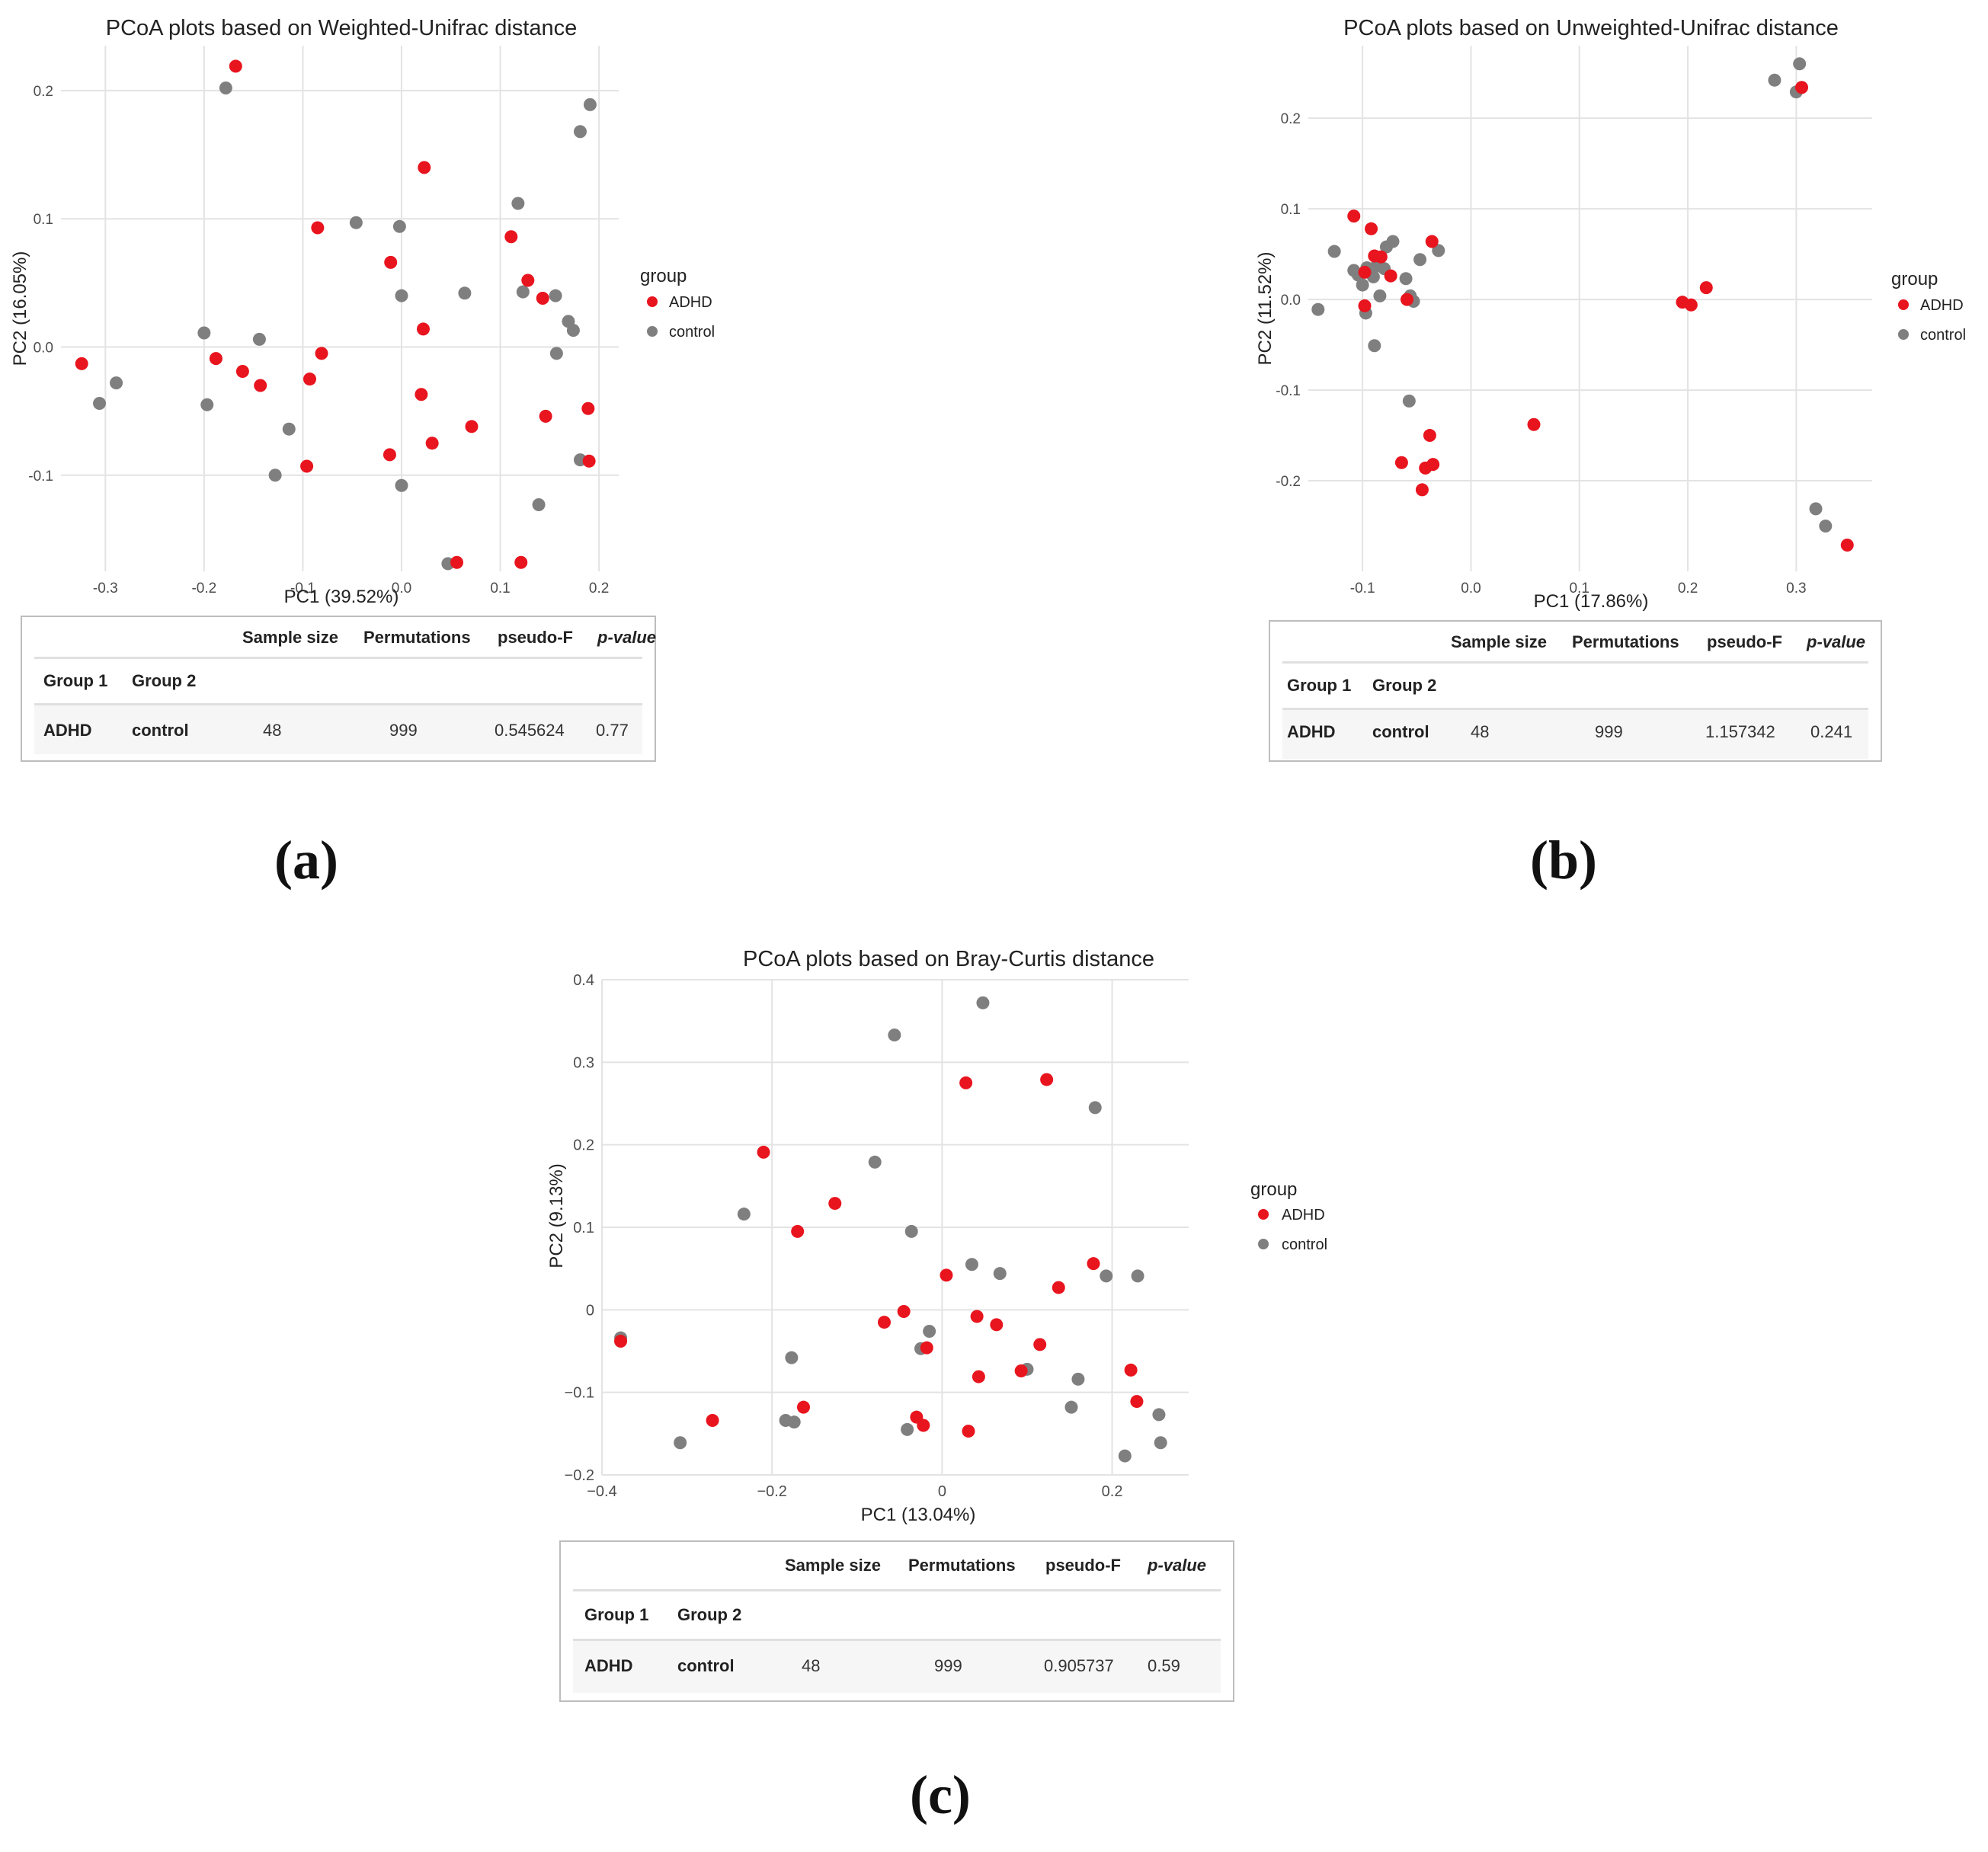 The image size is (1988, 1852). I want to click on x-tick-label: -0.1, so click(1362, 589).